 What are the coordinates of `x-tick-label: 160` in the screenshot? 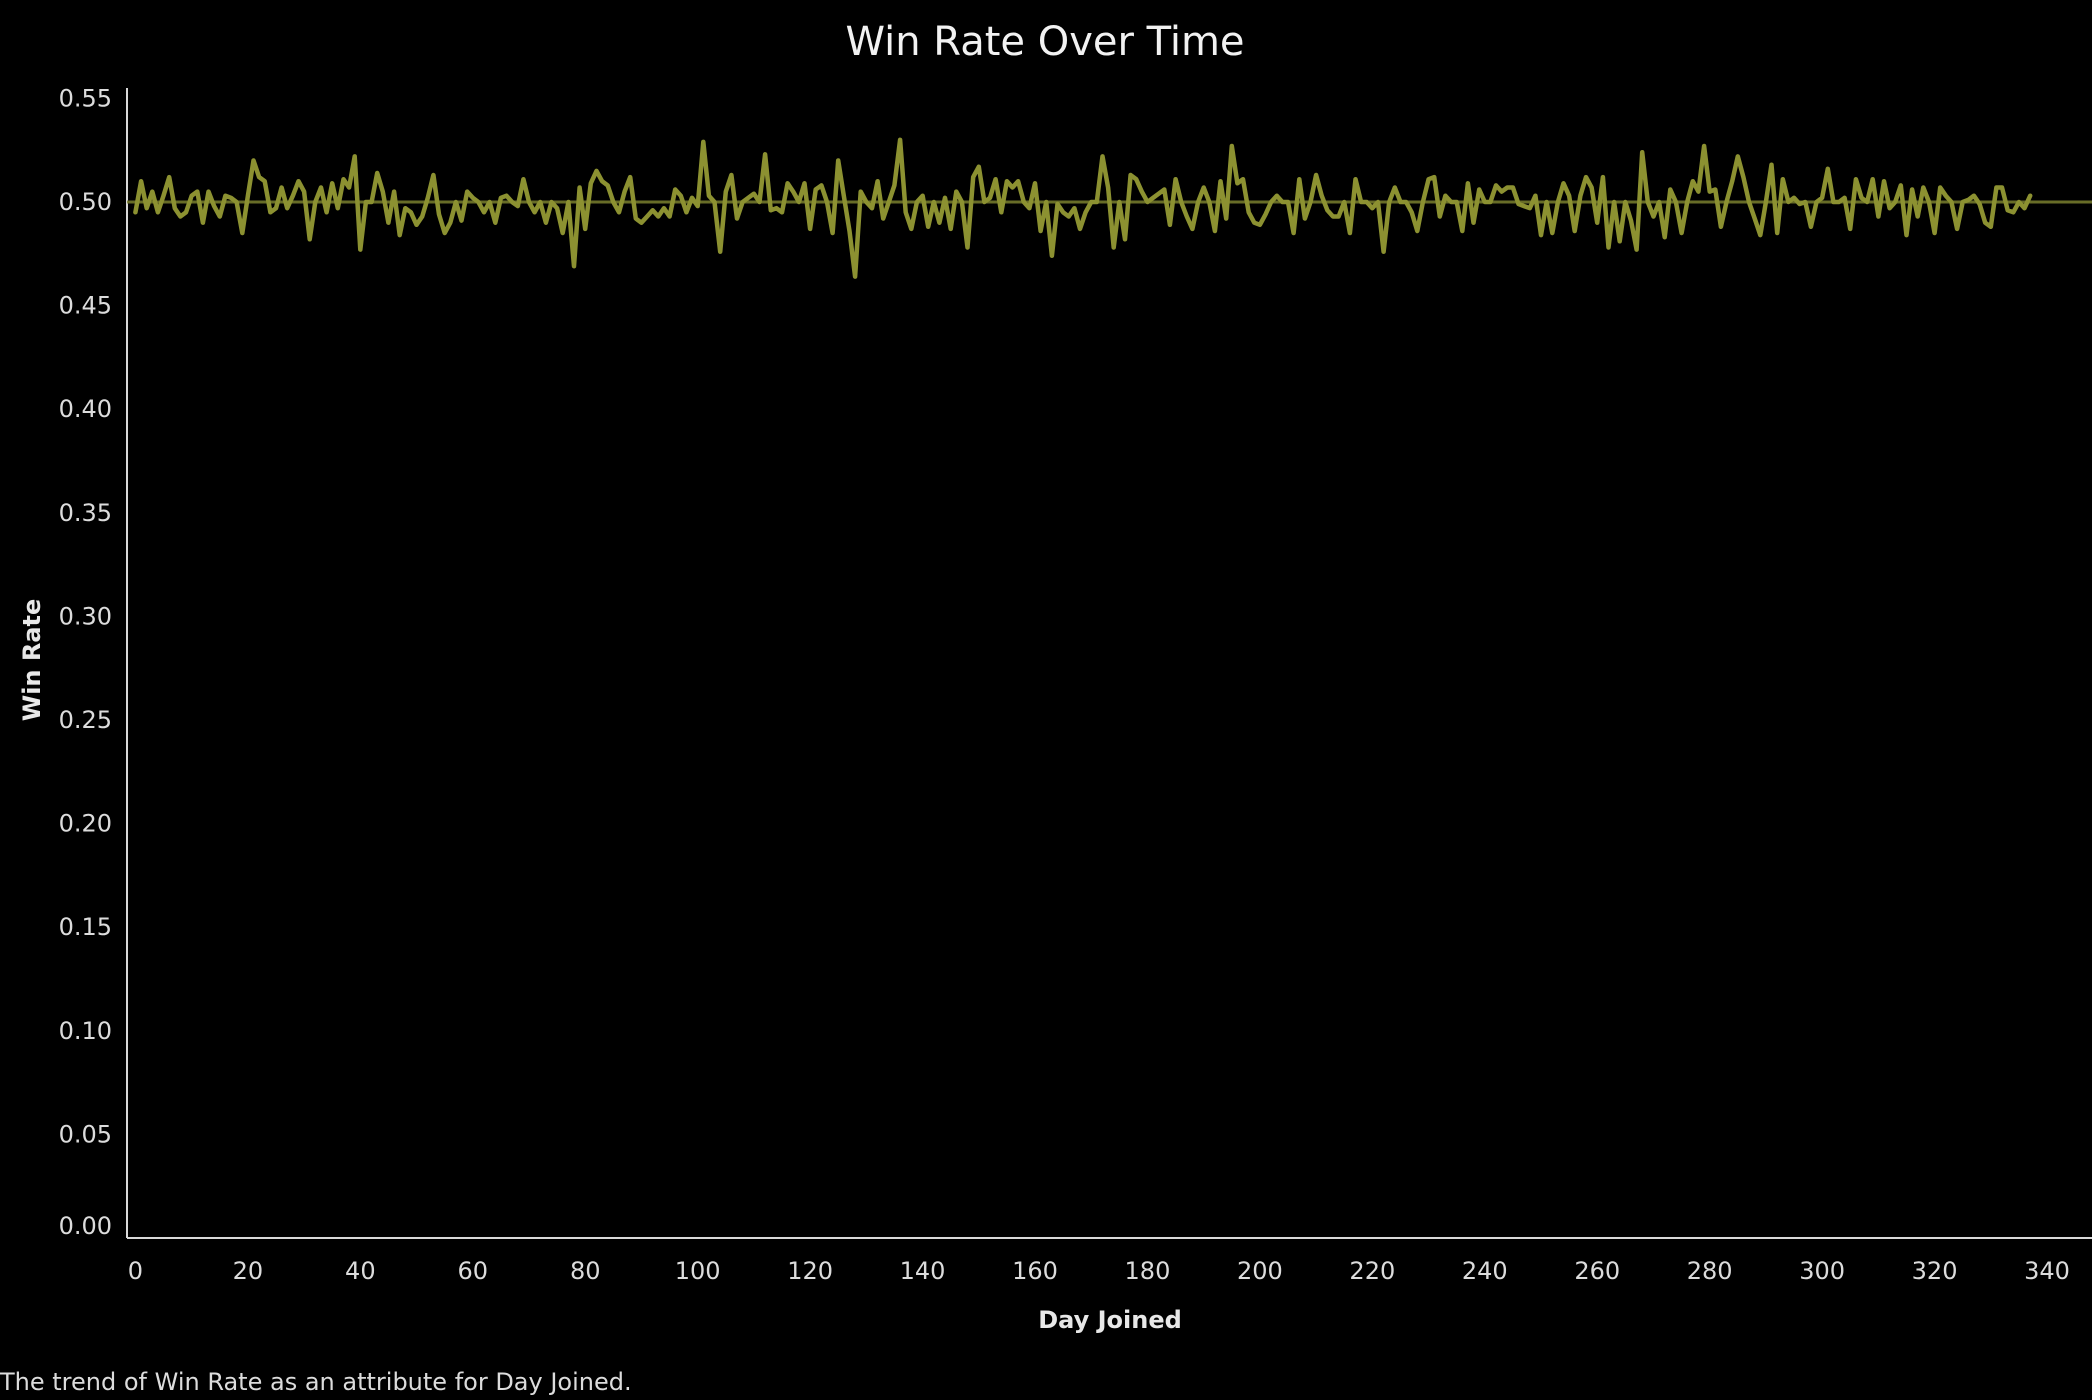 It's located at (1035, 1271).